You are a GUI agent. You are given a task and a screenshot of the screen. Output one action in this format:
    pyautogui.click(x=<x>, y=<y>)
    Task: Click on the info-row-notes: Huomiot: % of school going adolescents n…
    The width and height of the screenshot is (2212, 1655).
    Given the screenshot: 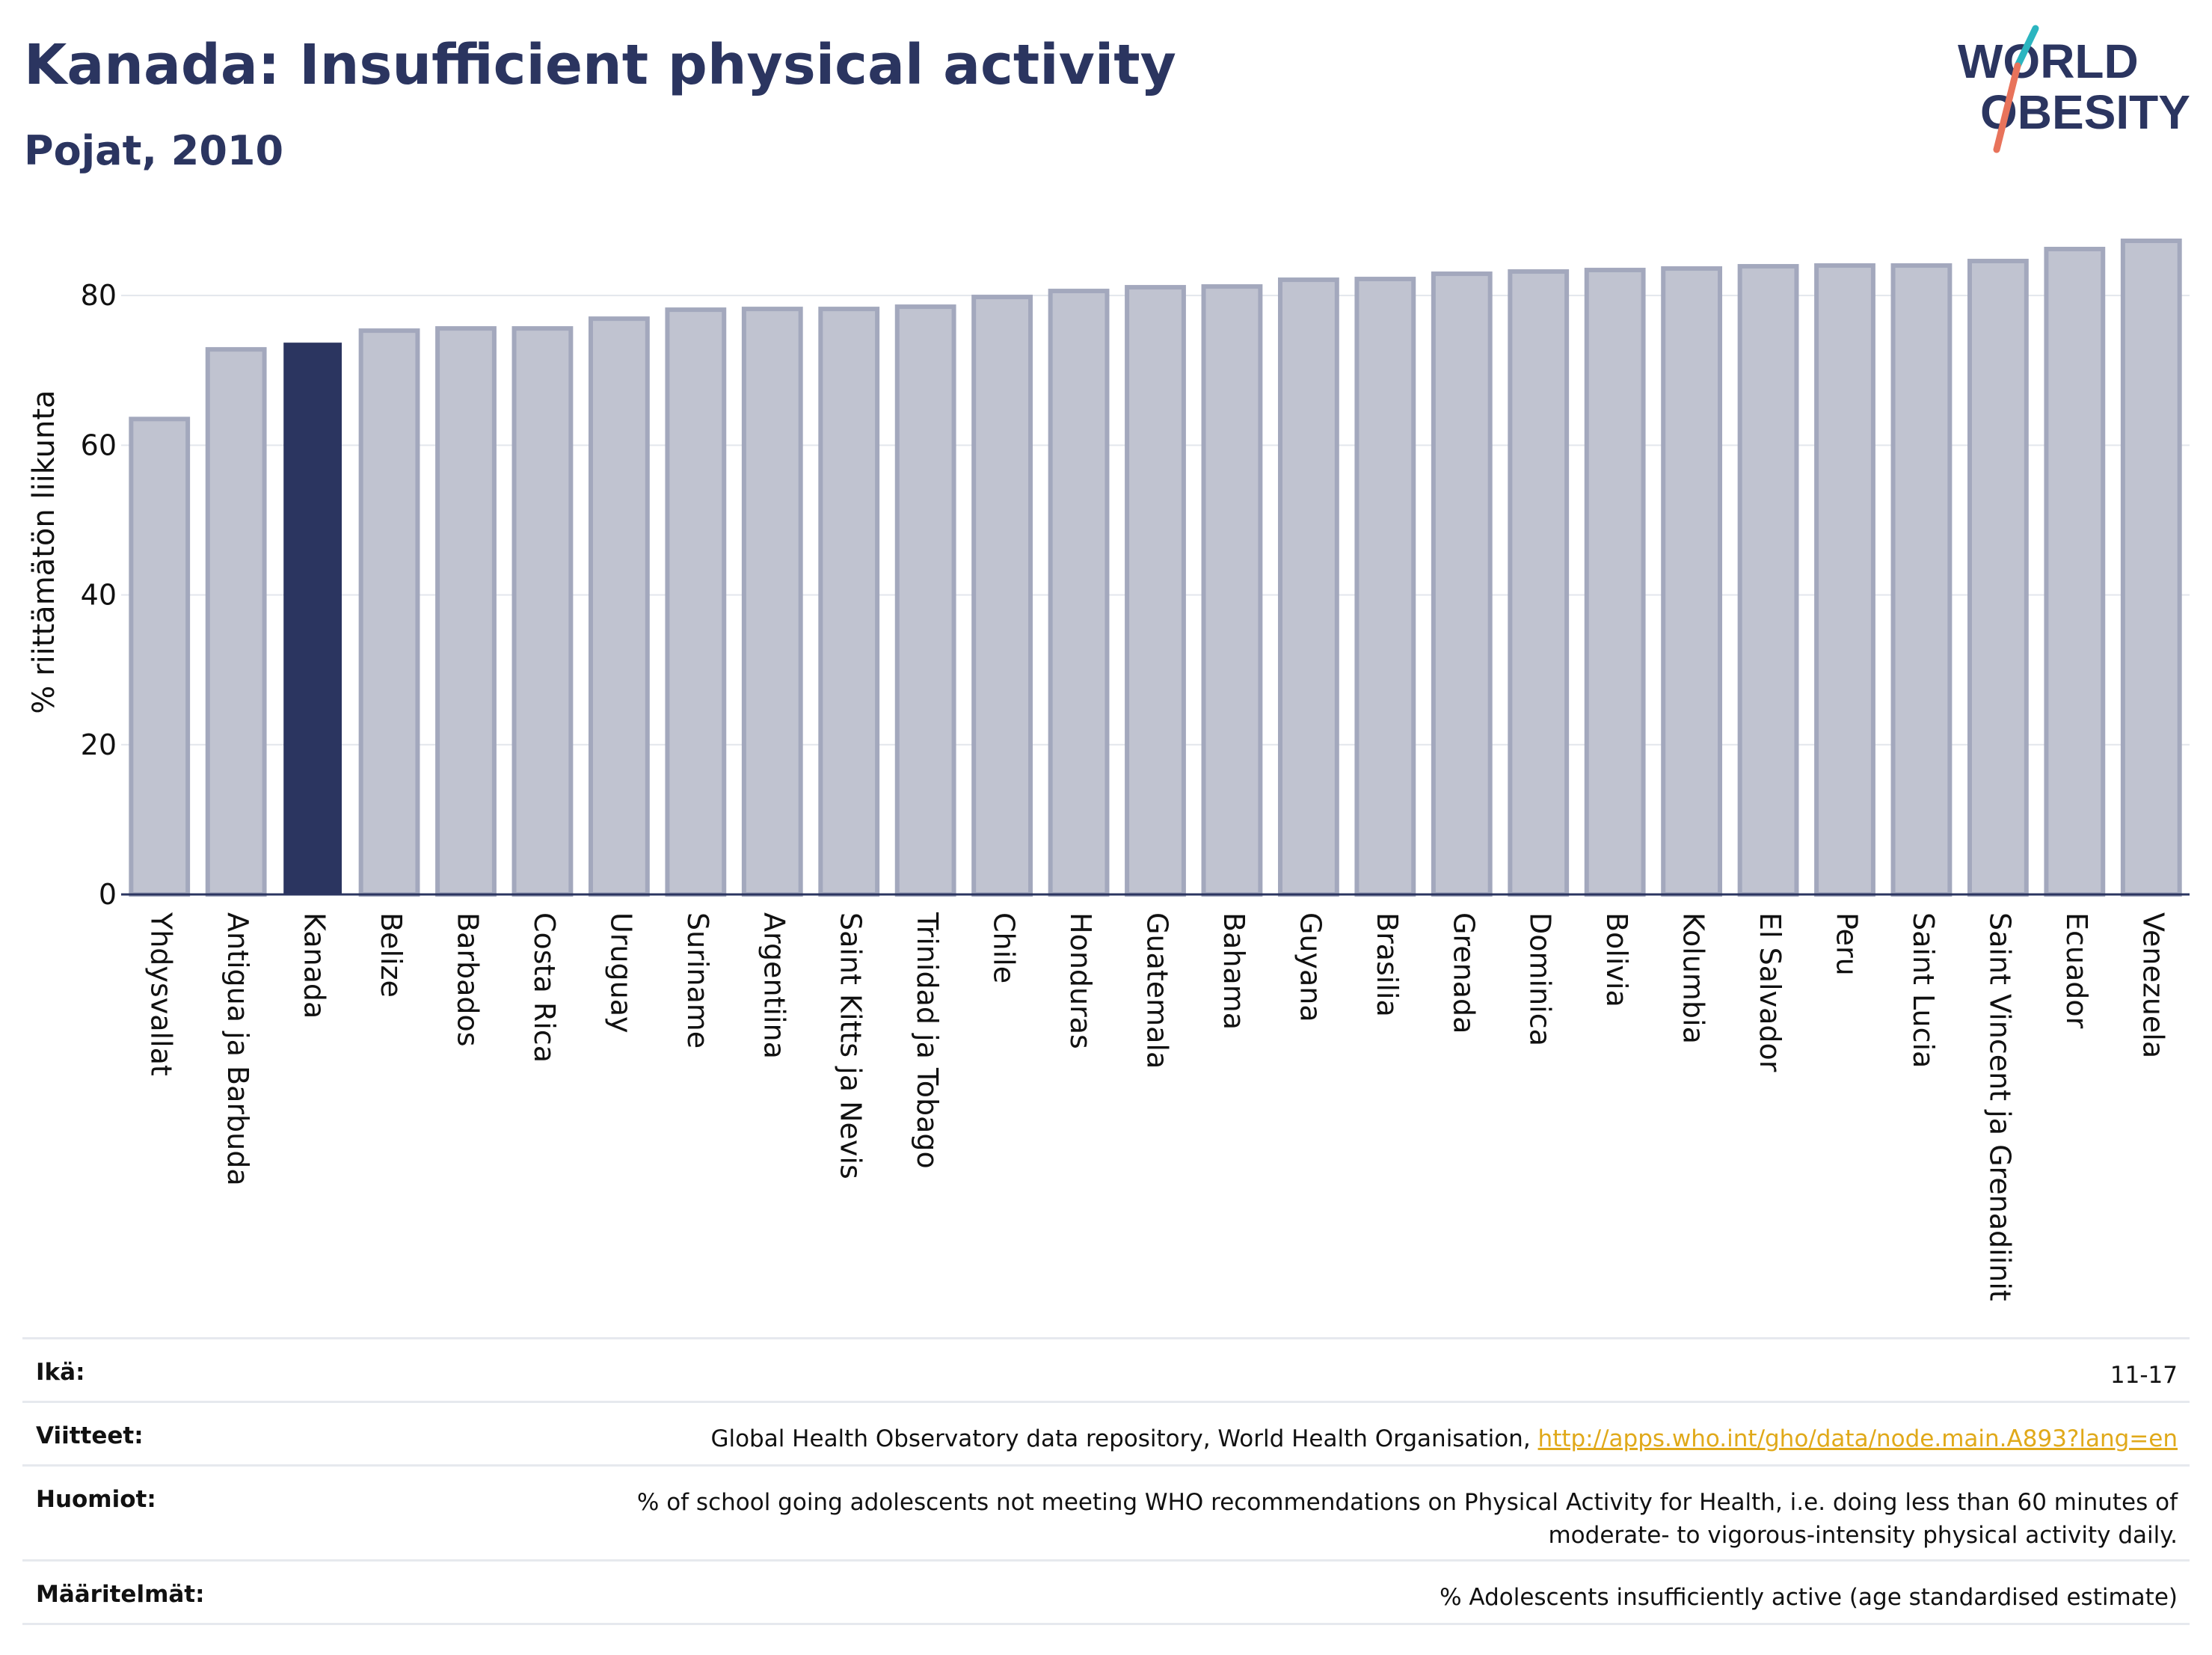 What is the action you would take?
    pyautogui.click(x=1106, y=1511)
    